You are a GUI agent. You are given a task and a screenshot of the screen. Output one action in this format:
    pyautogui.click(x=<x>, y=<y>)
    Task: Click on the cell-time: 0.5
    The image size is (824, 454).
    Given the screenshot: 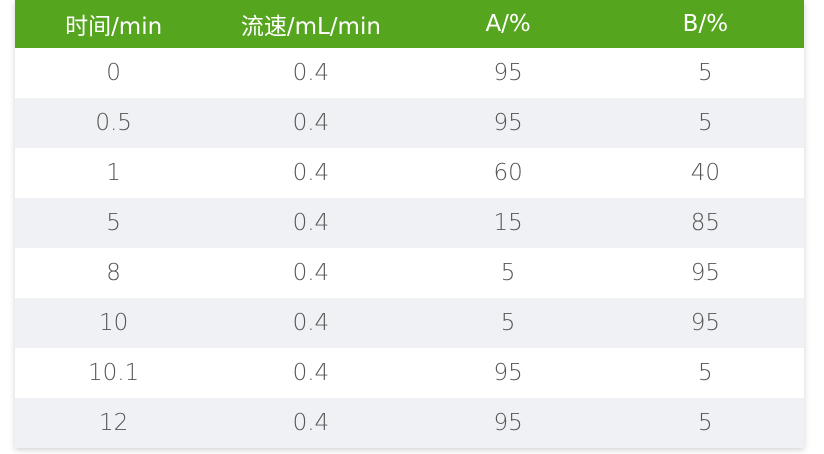 What is the action you would take?
    pyautogui.click(x=113, y=123)
    